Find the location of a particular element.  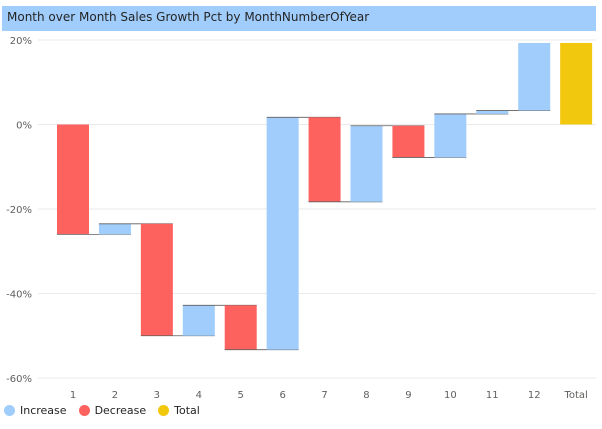

y-tick-label: -20% is located at coordinates (19, 210).